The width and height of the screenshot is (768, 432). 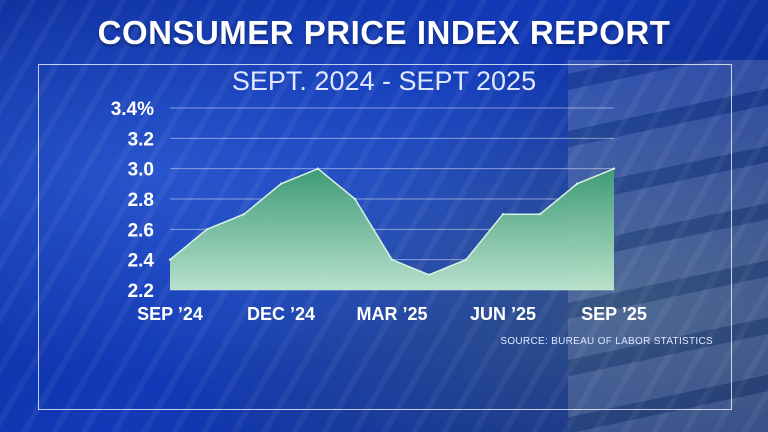 What do you see at coordinates (170, 314) in the screenshot?
I see `x-tick-label: SEP ’24` at bounding box center [170, 314].